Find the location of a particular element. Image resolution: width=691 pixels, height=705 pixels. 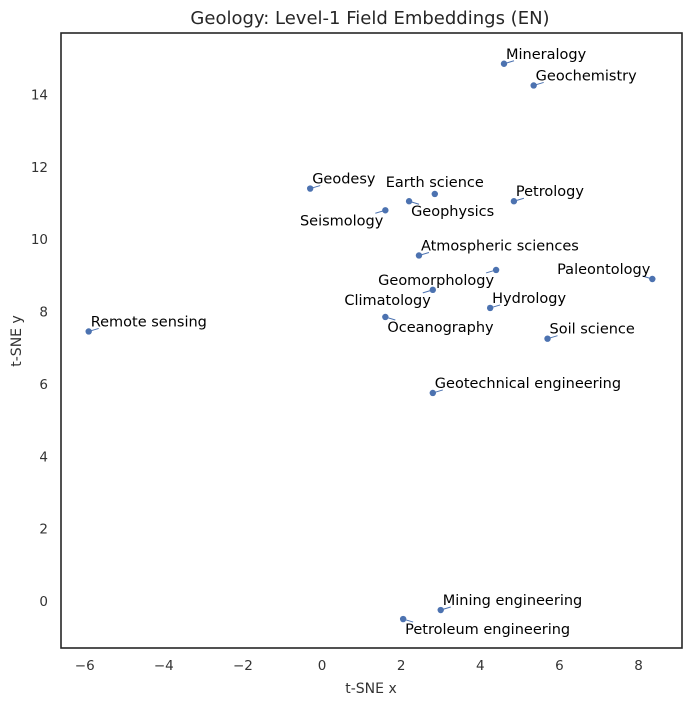

point-label: Petroleum engineering is located at coordinates (487, 630).